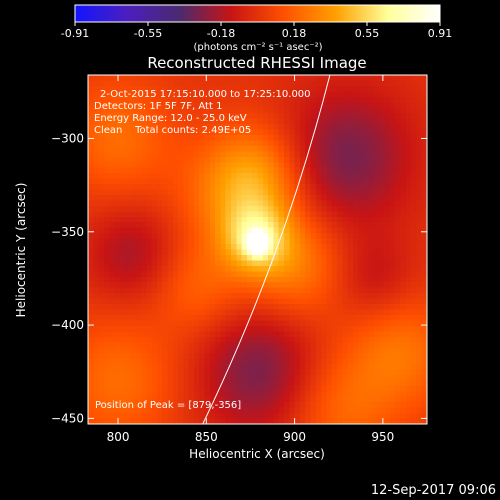 The width and height of the screenshot is (500, 500). Describe the element at coordinates (206, 437) in the screenshot. I see `x-tick-label: 850` at that location.